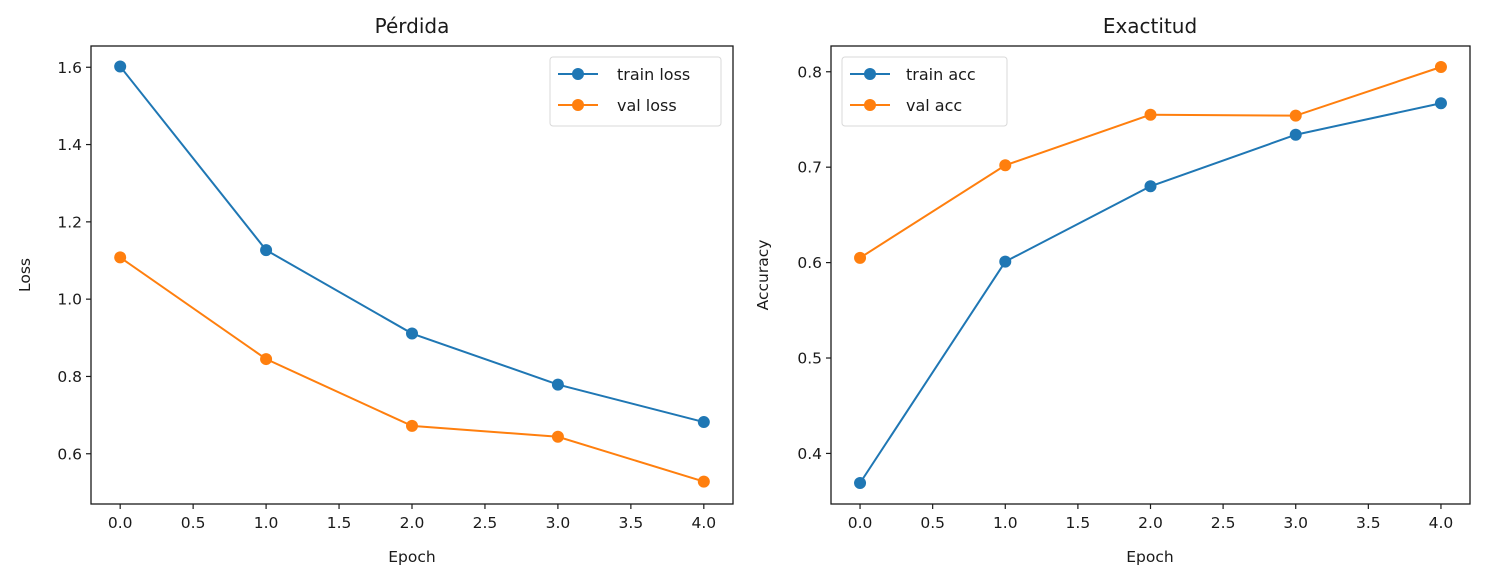  What do you see at coordinates (809, 359) in the screenshot?
I see `y-tick-label: 0.5` at bounding box center [809, 359].